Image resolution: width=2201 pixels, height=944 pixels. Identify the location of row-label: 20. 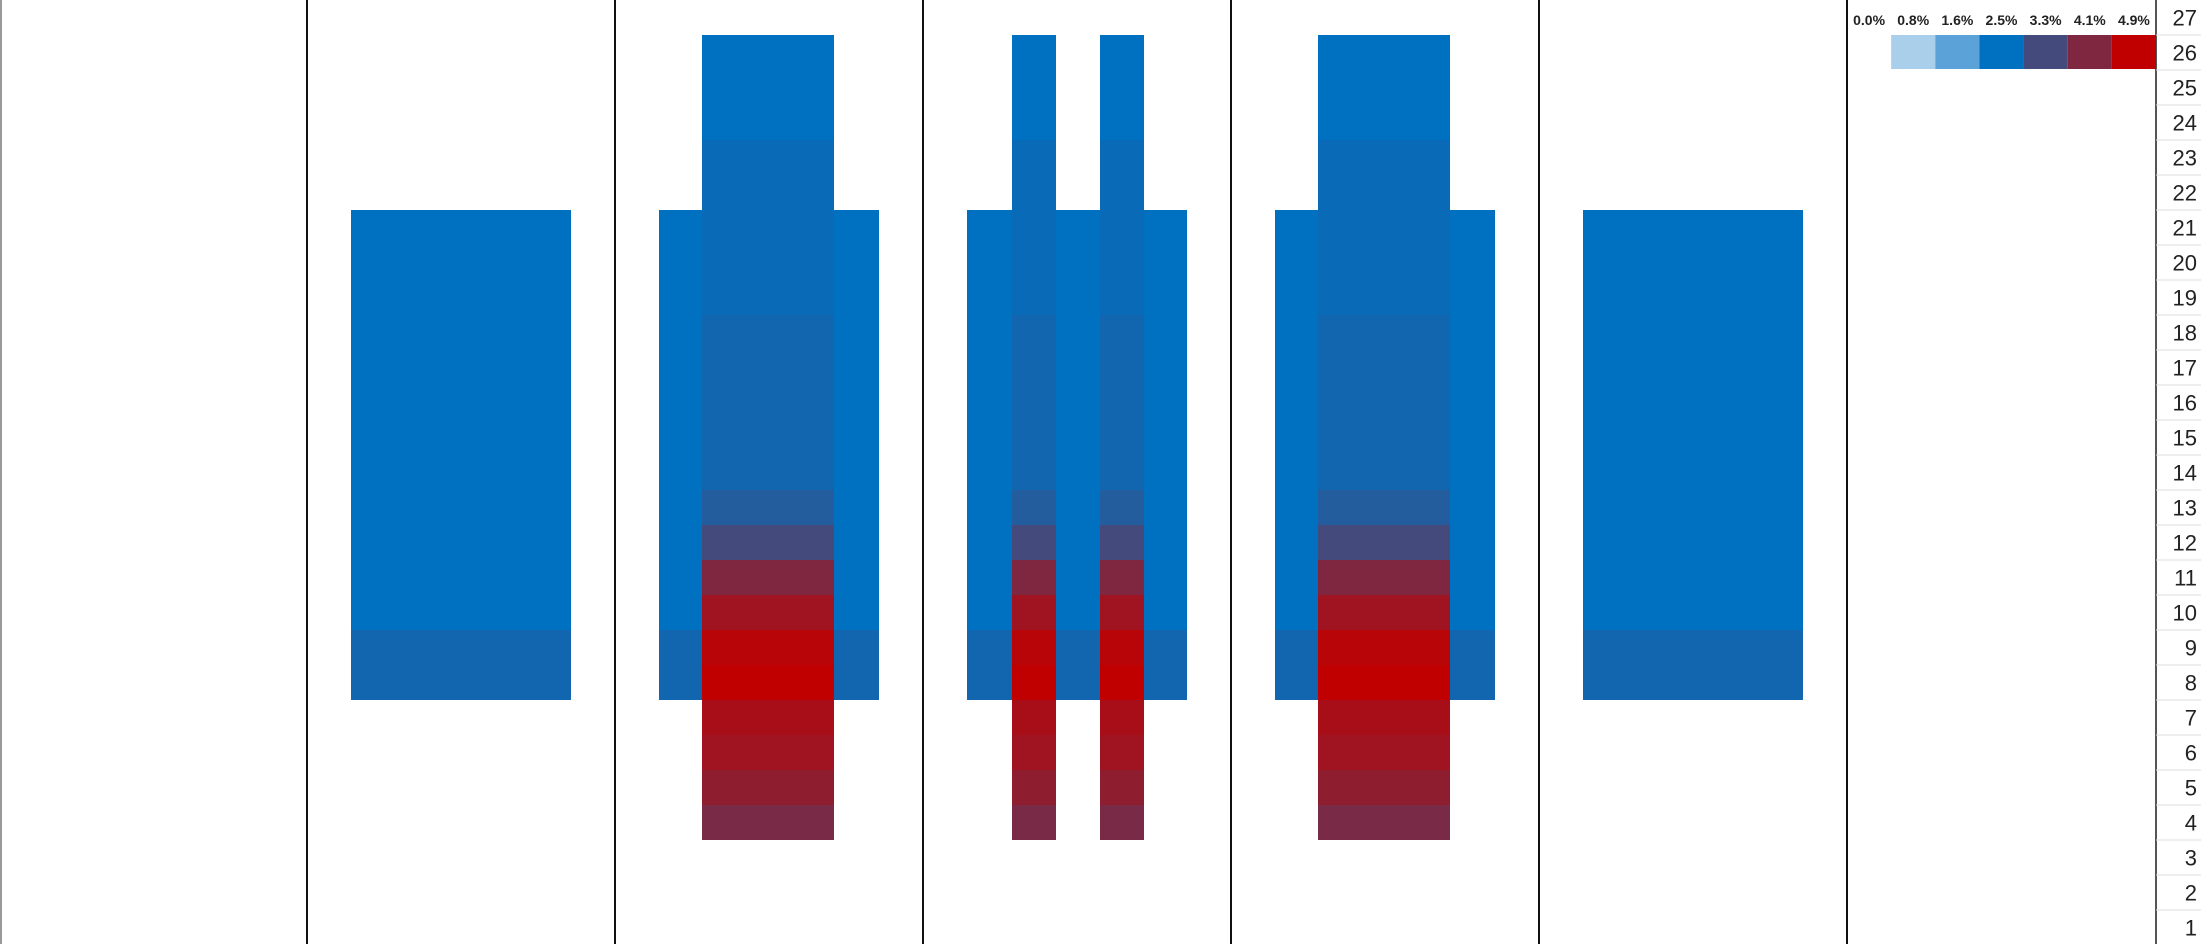
(2185, 263).